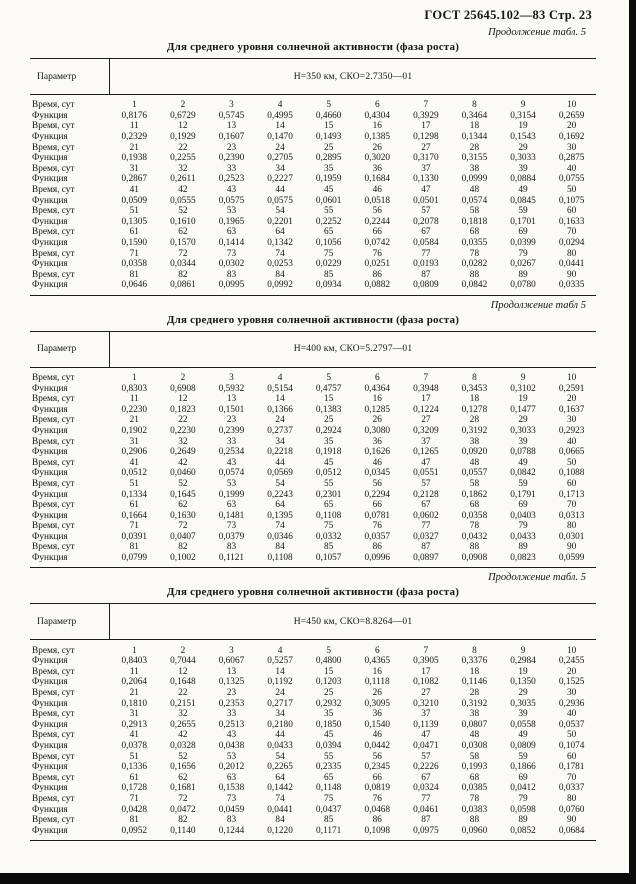  Describe the element at coordinates (426, 788) in the screenshot. I see `value-cell: 0,0324` at that location.